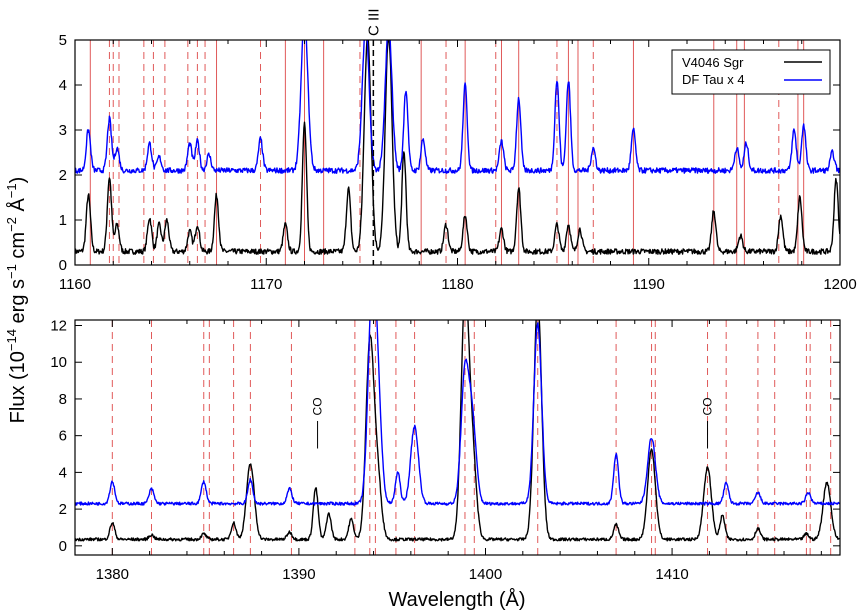 The image size is (861, 611). I want to click on x-tick-label: 1400, so click(485, 574).